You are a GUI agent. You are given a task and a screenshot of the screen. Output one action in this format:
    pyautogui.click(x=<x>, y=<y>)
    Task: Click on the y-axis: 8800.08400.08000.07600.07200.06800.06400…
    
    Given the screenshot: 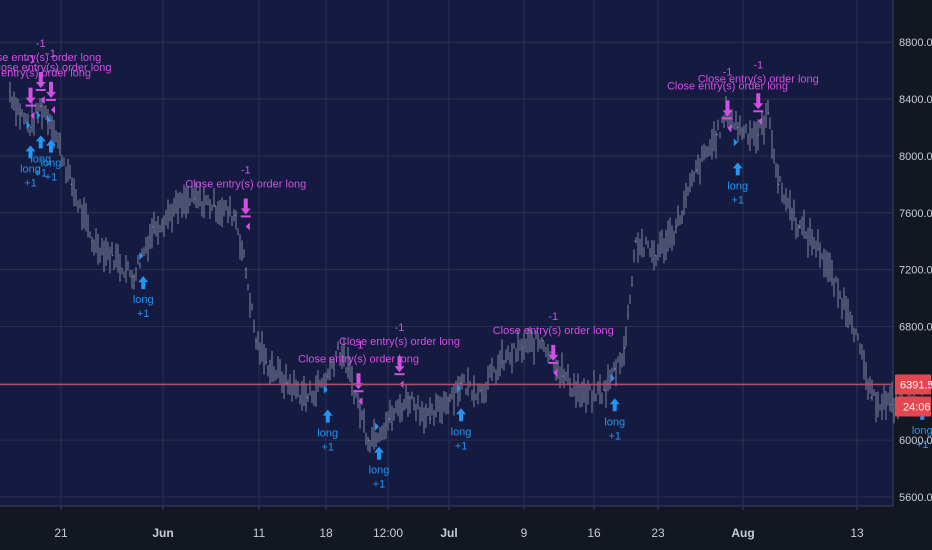 What is the action you would take?
    pyautogui.click(x=912, y=253)
    